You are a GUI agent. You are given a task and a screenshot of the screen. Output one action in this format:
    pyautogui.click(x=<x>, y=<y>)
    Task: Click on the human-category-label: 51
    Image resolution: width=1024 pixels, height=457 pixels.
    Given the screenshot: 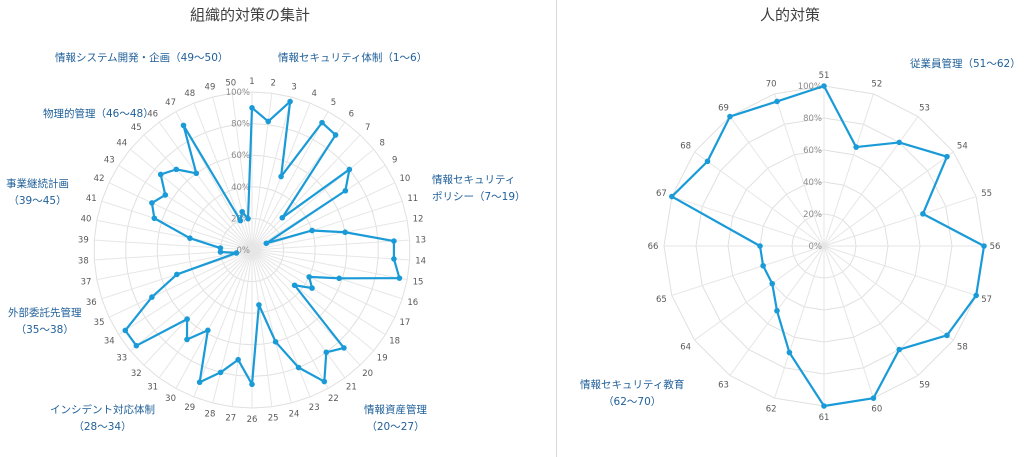 What is the action you would take?
    pyautogui.click(x=824, y=76)
    